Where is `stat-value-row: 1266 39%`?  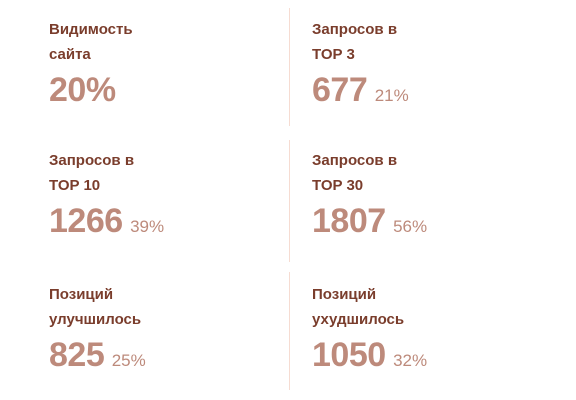
stat-value-row: 1266 39% is located at coordinates (169, 224).